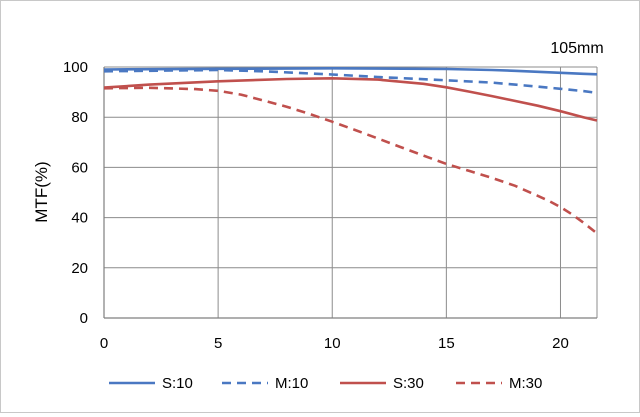 The width and height of the screenshot is (640, 417). Describe the element at coordinates (41, 191) in the screenshot. I see `y-axis-label: MTF(%)` at that location.